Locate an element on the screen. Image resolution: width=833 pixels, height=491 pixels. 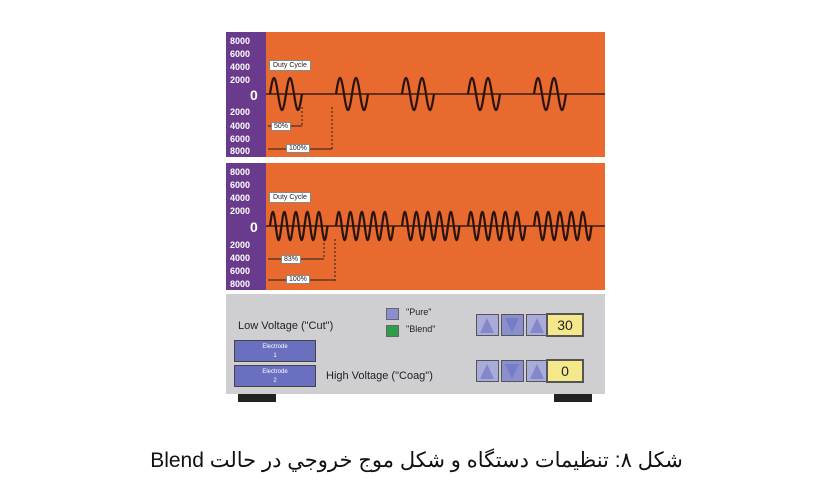
device-foot-right is located at coordinates (573, 398).